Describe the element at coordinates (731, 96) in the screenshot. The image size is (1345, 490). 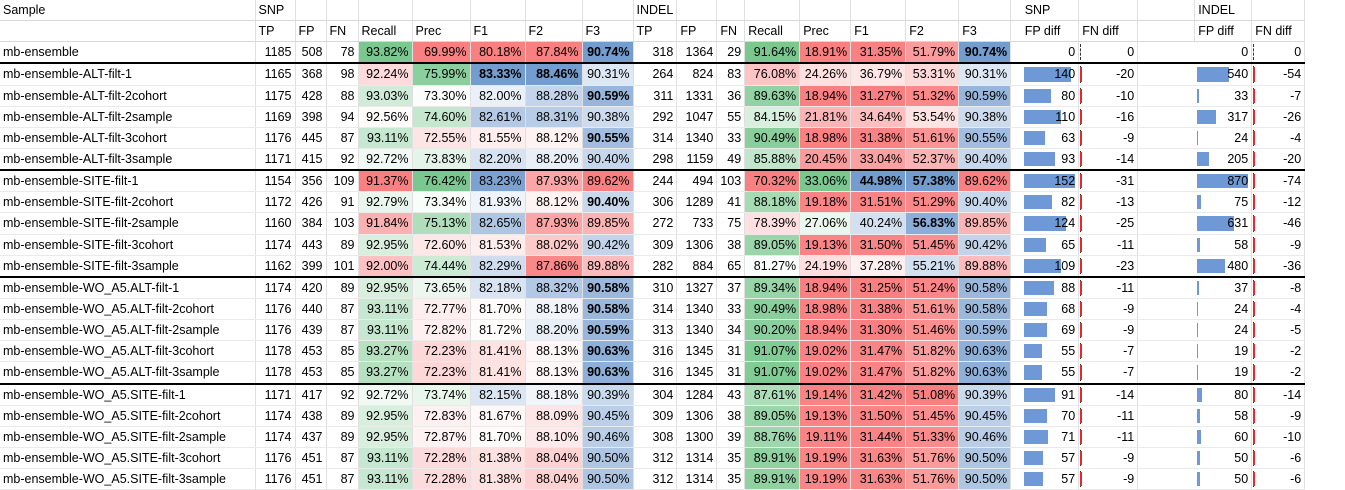
I see `indel-fn-cell: 36` at that location.